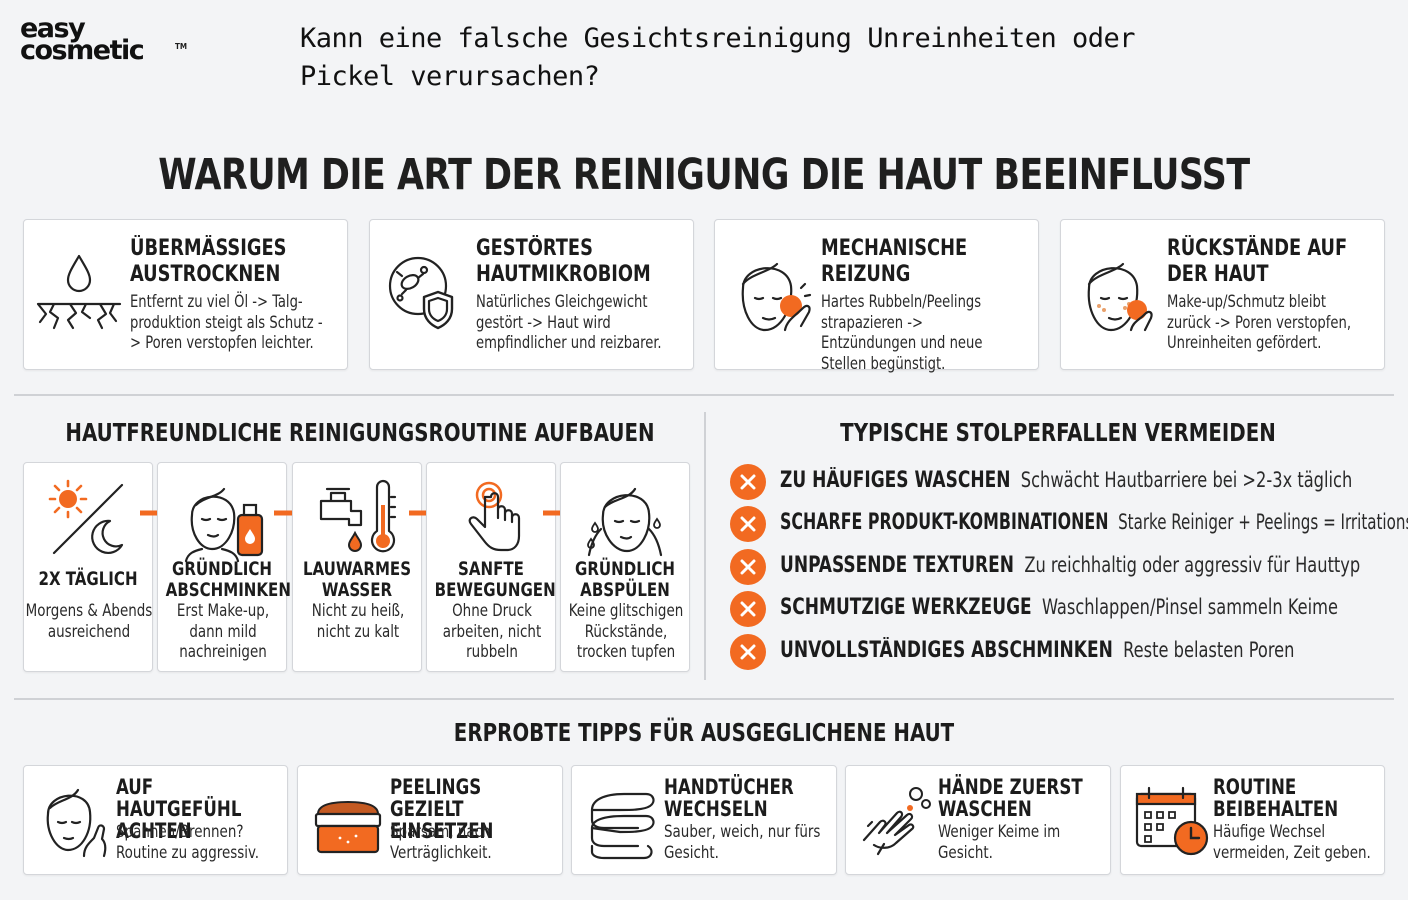  I want to click on pitfall-title: UNVOLLSTÄNDIGES ABSCHMINKEN, so click(946, 650).